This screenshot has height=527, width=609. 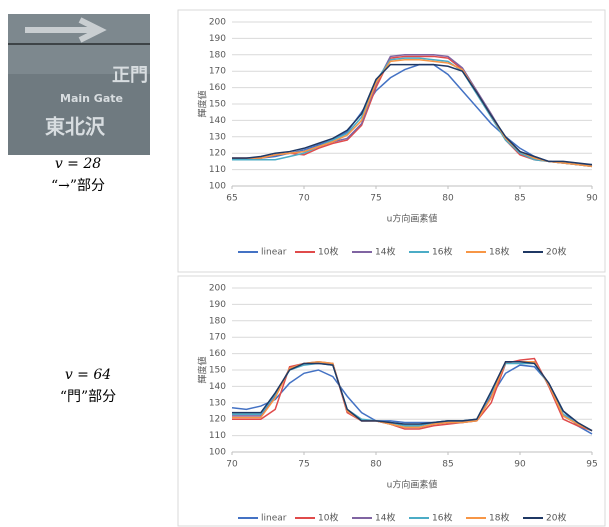 I want to click on caption-part: “→”部分, so click(x=78, y=186).